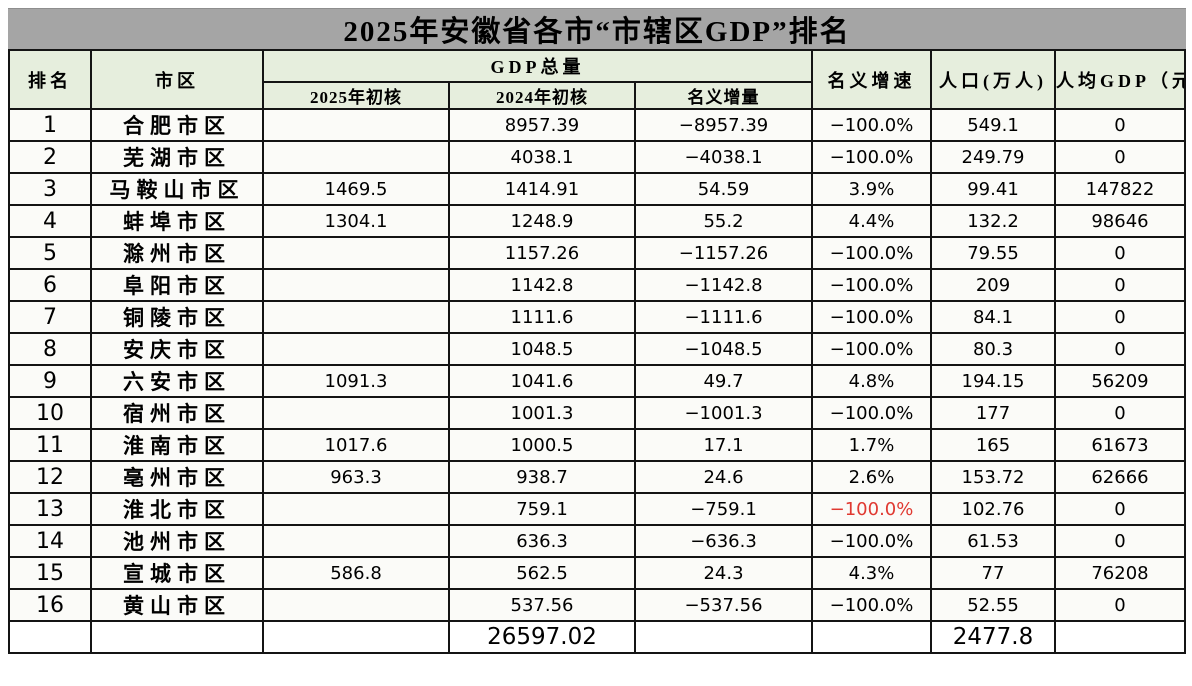 The width and height of the screenshot is (1192, 686). Describe the element at coordinates (871, 477) in the screenshot. I see `cell-nominal-growth: 2.6%` at that location.